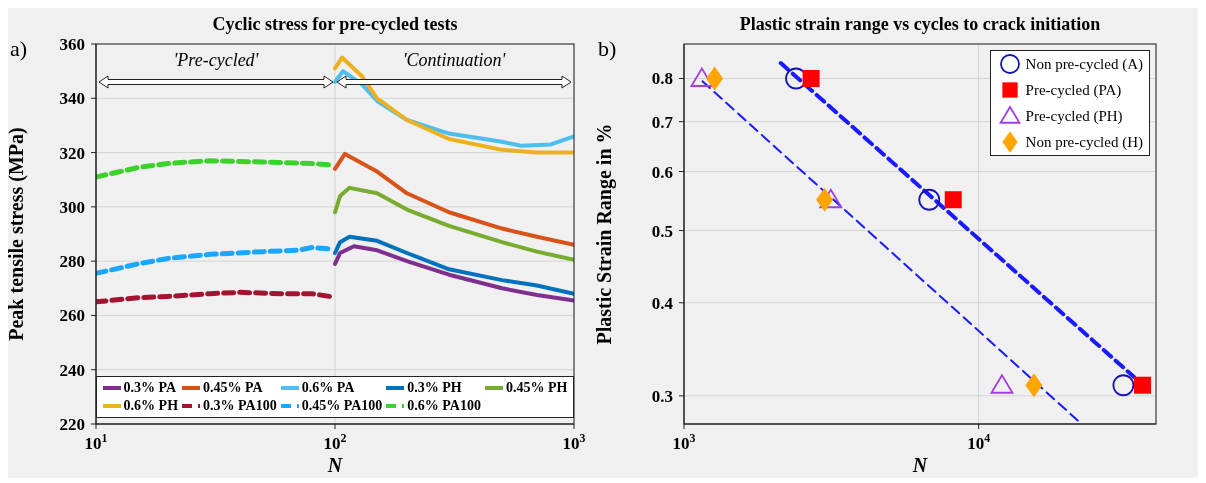 The image size is (1206, 483). What do you see at coordinates (72, 153) in the screenshot?
I see `y-tick-label: 320` at bounding box center [72, 153].